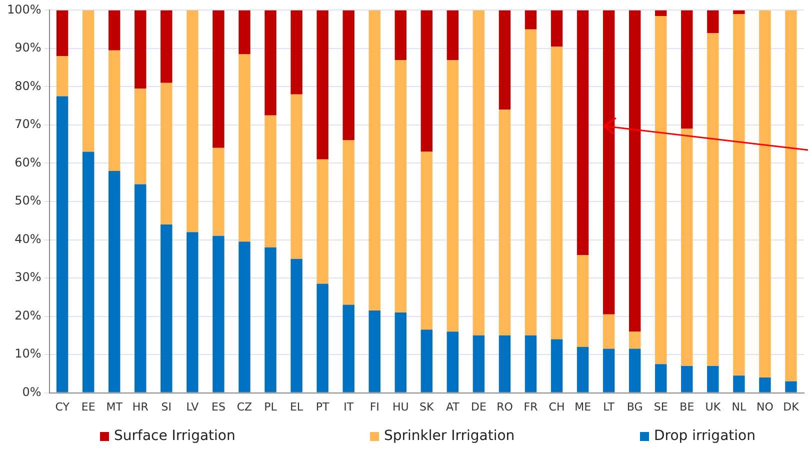 The image size is (810, 451). Describe the element at coordinates (28, 315) in the screenshot. I see `y-tick-label: 20%` at that location.